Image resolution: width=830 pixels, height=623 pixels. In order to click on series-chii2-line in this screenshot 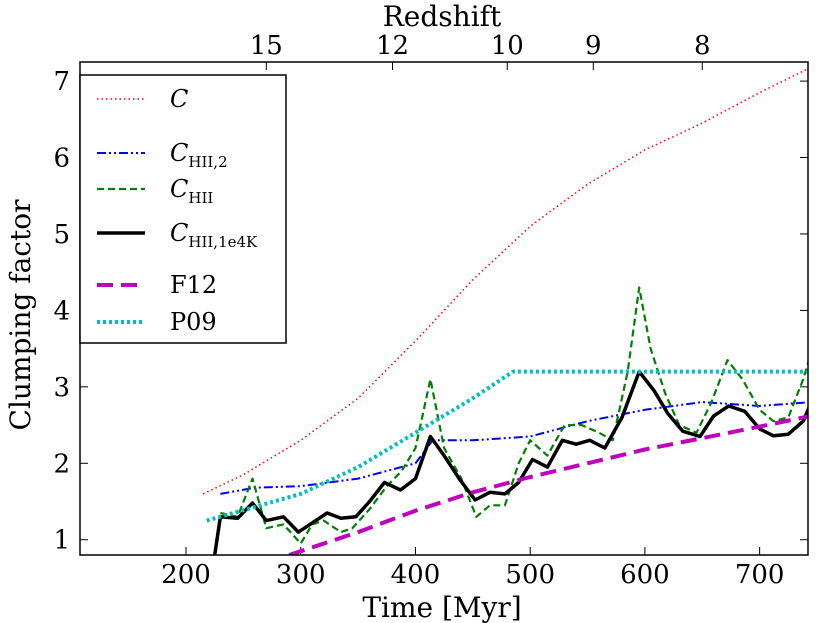, I will do `click(514, 448)`.